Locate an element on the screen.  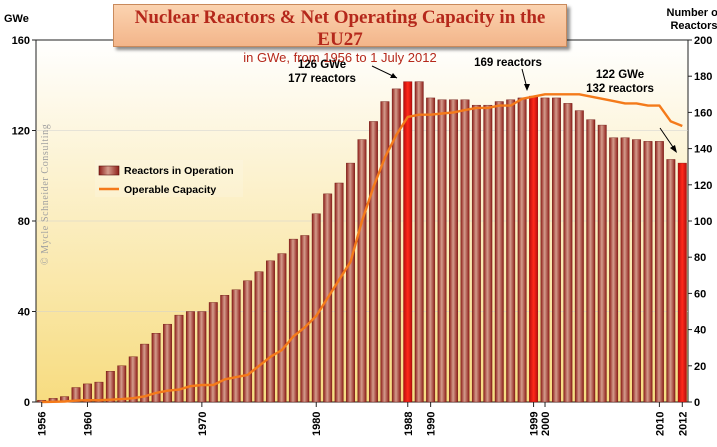
left-tick-label: 40 is located at coordinates (24, 313).